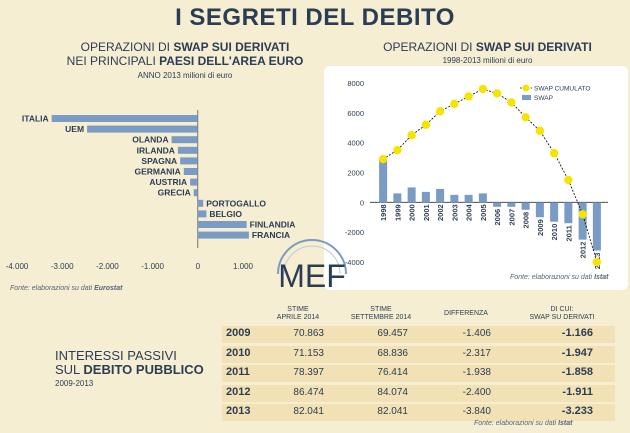 The height and width of the screenshot is (433, 630). What do you see at coordinates (440, 212) in the screenshot?
I see `year-label: 2002` at bounding box center [440, 212].